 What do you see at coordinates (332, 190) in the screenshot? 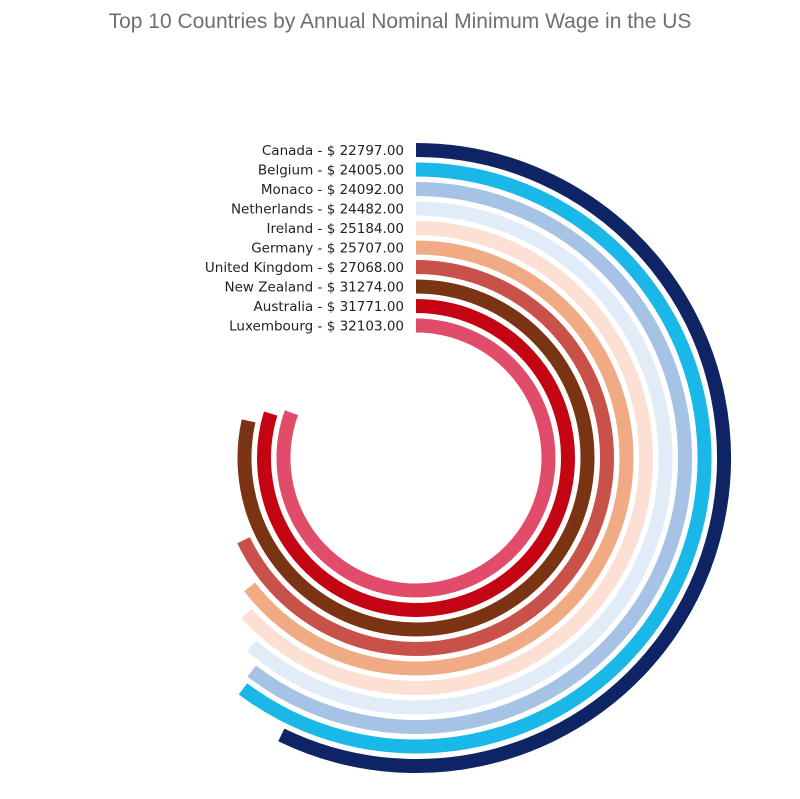
I see `bar-label-monaco: Monaco - $ 24092.00` at bounding box center [332, 190].